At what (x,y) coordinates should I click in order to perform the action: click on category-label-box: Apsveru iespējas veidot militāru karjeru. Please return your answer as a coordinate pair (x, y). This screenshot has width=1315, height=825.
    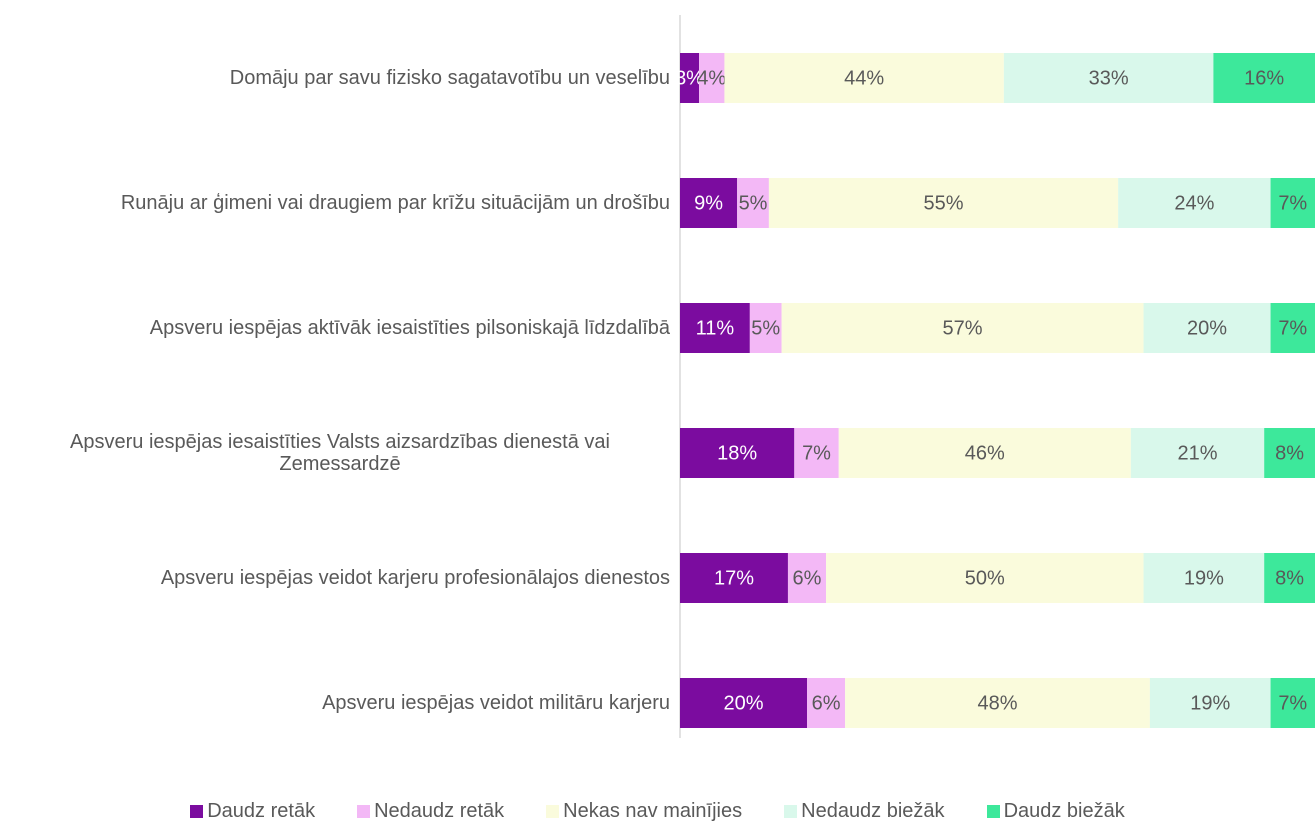
    Looking at the image, I should click on (340, 703).